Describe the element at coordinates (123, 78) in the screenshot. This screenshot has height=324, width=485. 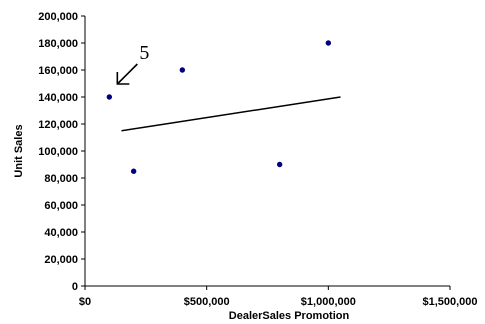
I see `annotation-arrow-head` at that location.